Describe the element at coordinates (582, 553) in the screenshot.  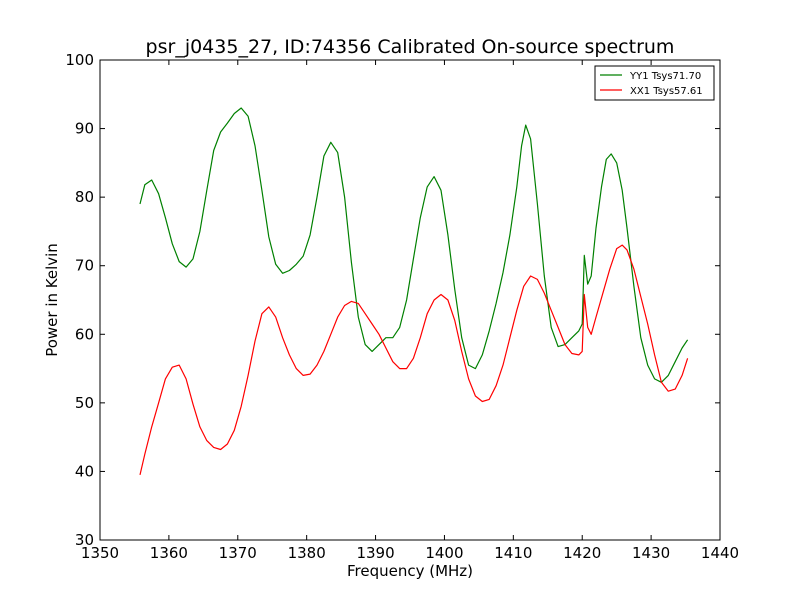
I see `x-tick-label: 1420` at that location.